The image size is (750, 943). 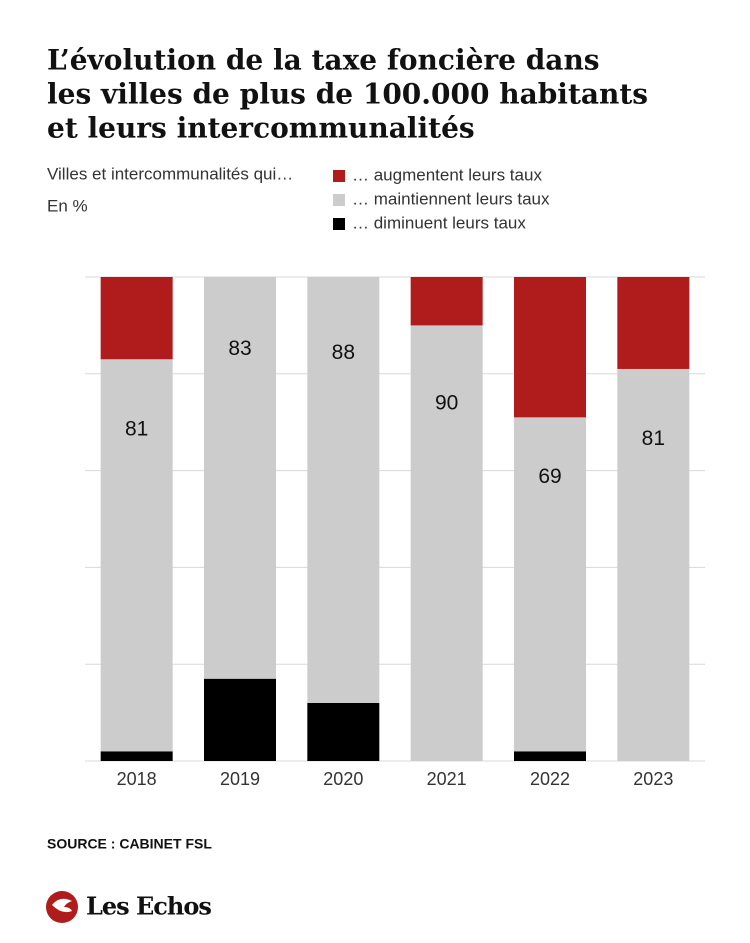 What do you see at coordinates (549, 476) in the screenshot?
I see `value-label: 69` at bounding box center [549, 476].